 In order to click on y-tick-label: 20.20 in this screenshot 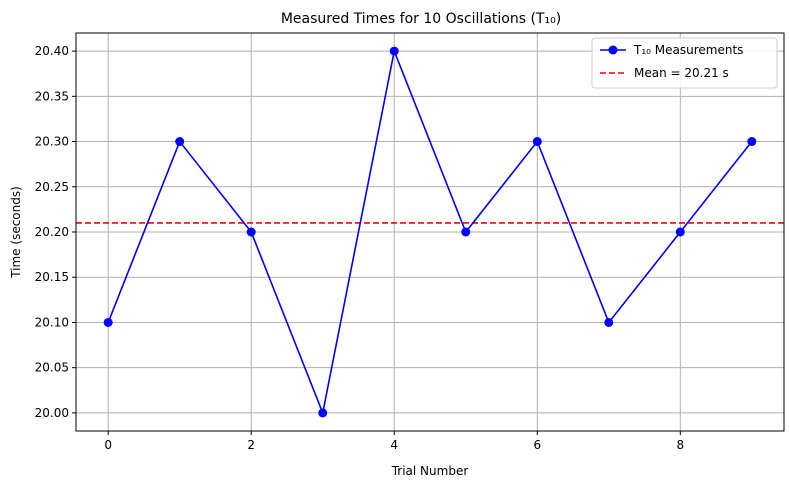, I will do `click(52, 232)`.